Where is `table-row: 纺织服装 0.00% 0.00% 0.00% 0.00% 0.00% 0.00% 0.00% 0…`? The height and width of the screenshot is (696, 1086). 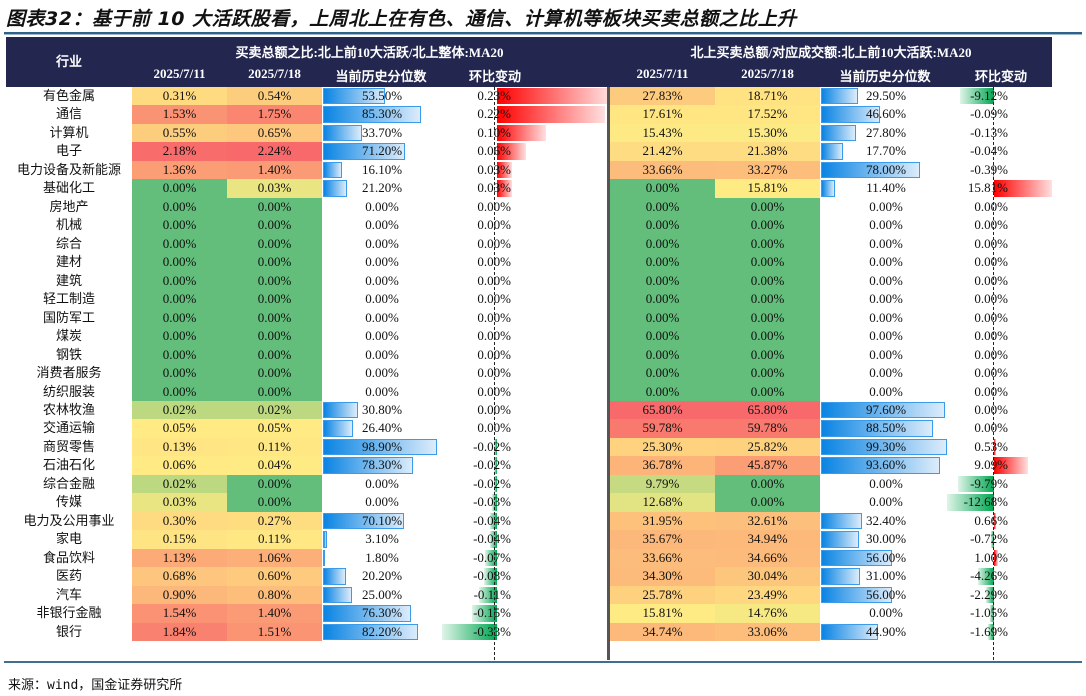 table-row: 纺织服装 0.00% 0.00% 0.00% 0.00% 0.00% 0.00% 0.00% 0… is located at coordinates (529, 391).